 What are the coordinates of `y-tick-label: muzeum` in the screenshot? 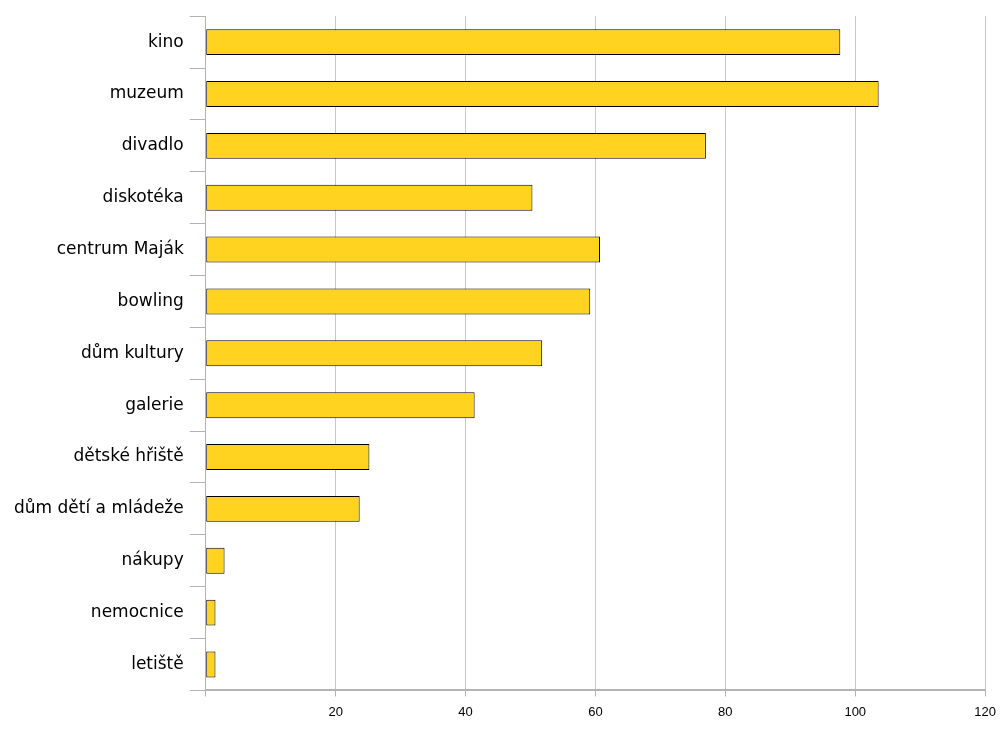 It's located at (146, 92).